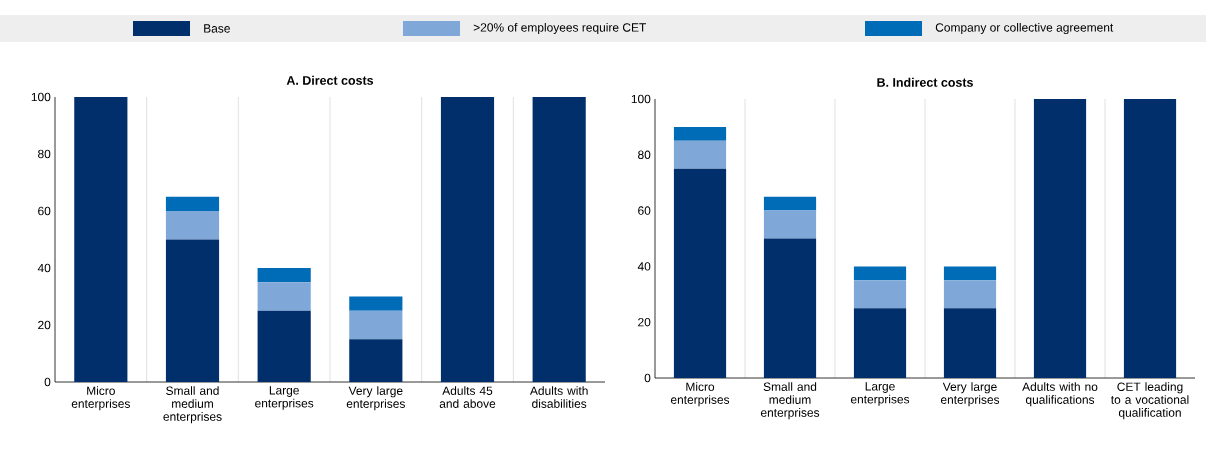  I want to click on x-tick-label: Adults 45 and above, so click(467, 397).